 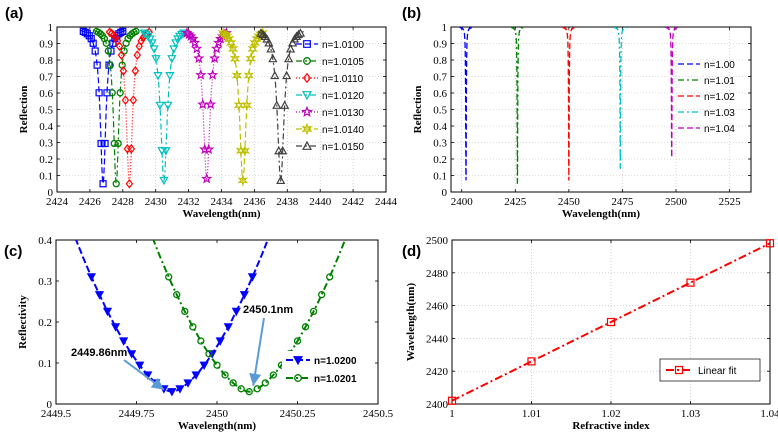 I want to click on y-tick-label: 2420, so click(x=437, y=372).